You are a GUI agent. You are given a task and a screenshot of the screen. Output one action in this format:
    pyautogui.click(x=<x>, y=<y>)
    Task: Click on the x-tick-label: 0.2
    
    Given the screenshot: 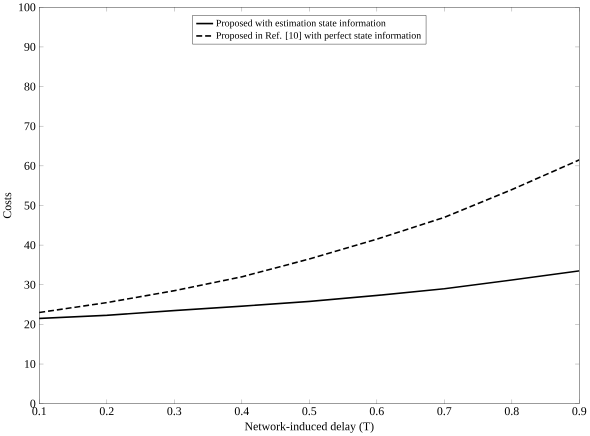 What is the action you would take?
    pyautogui.click(x=107, y=411)
    